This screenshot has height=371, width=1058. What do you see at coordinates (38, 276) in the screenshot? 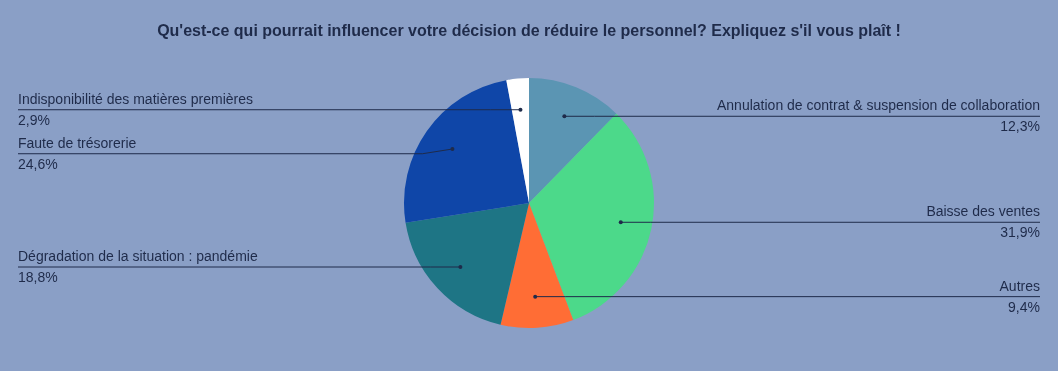
I see `data-label: 18,8%` at bounding box center [38, 276].